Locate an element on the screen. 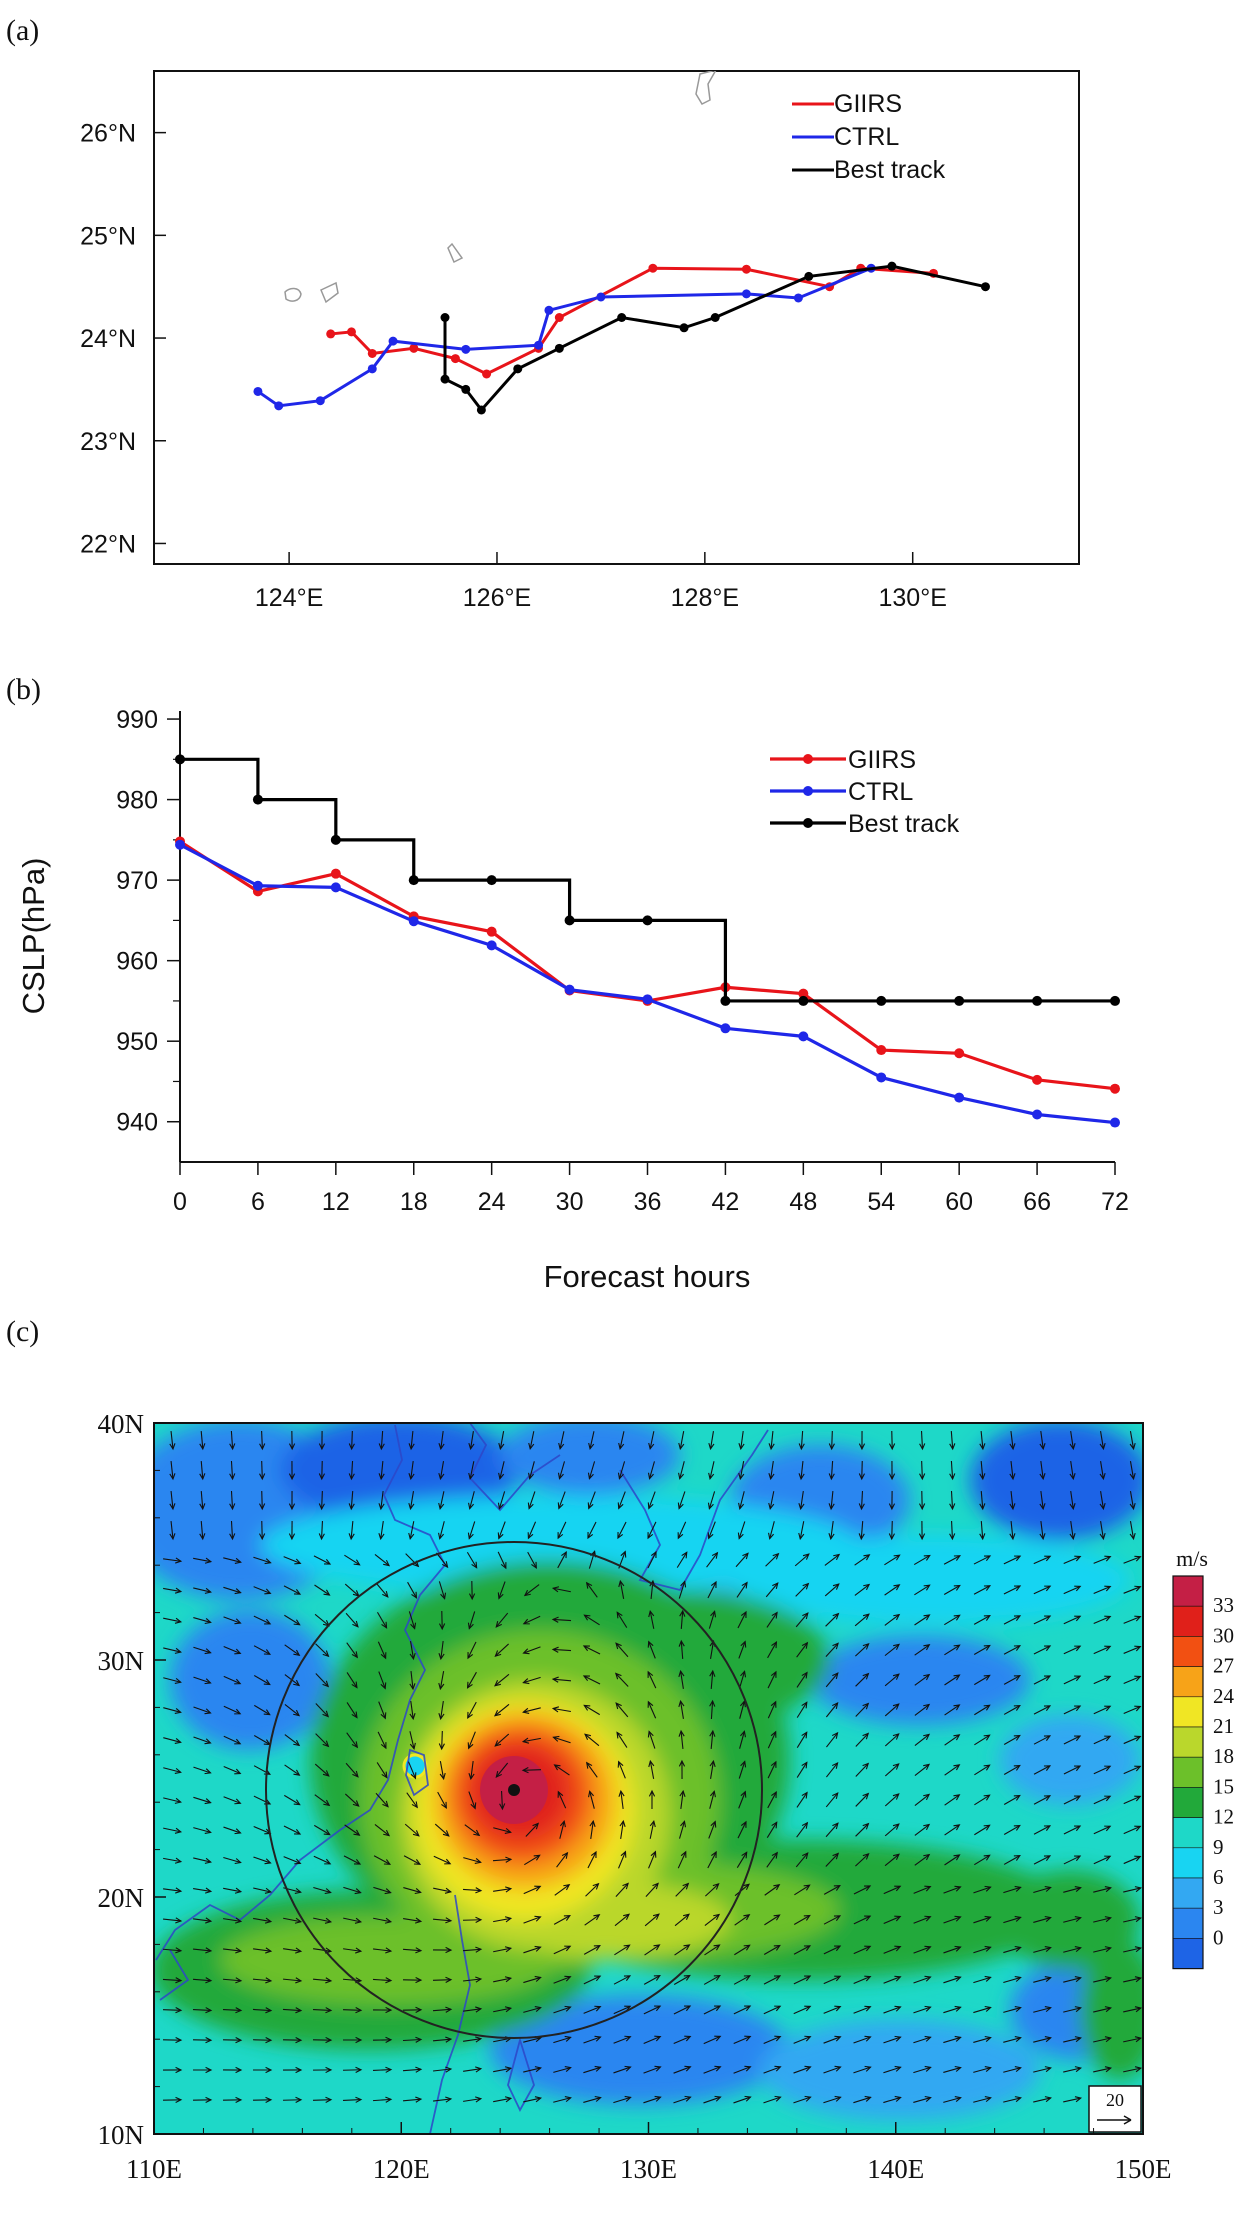 This screenshot has width=1248, height=2234. b-xtick-label: 6 is located at coordinates (258, 1202).